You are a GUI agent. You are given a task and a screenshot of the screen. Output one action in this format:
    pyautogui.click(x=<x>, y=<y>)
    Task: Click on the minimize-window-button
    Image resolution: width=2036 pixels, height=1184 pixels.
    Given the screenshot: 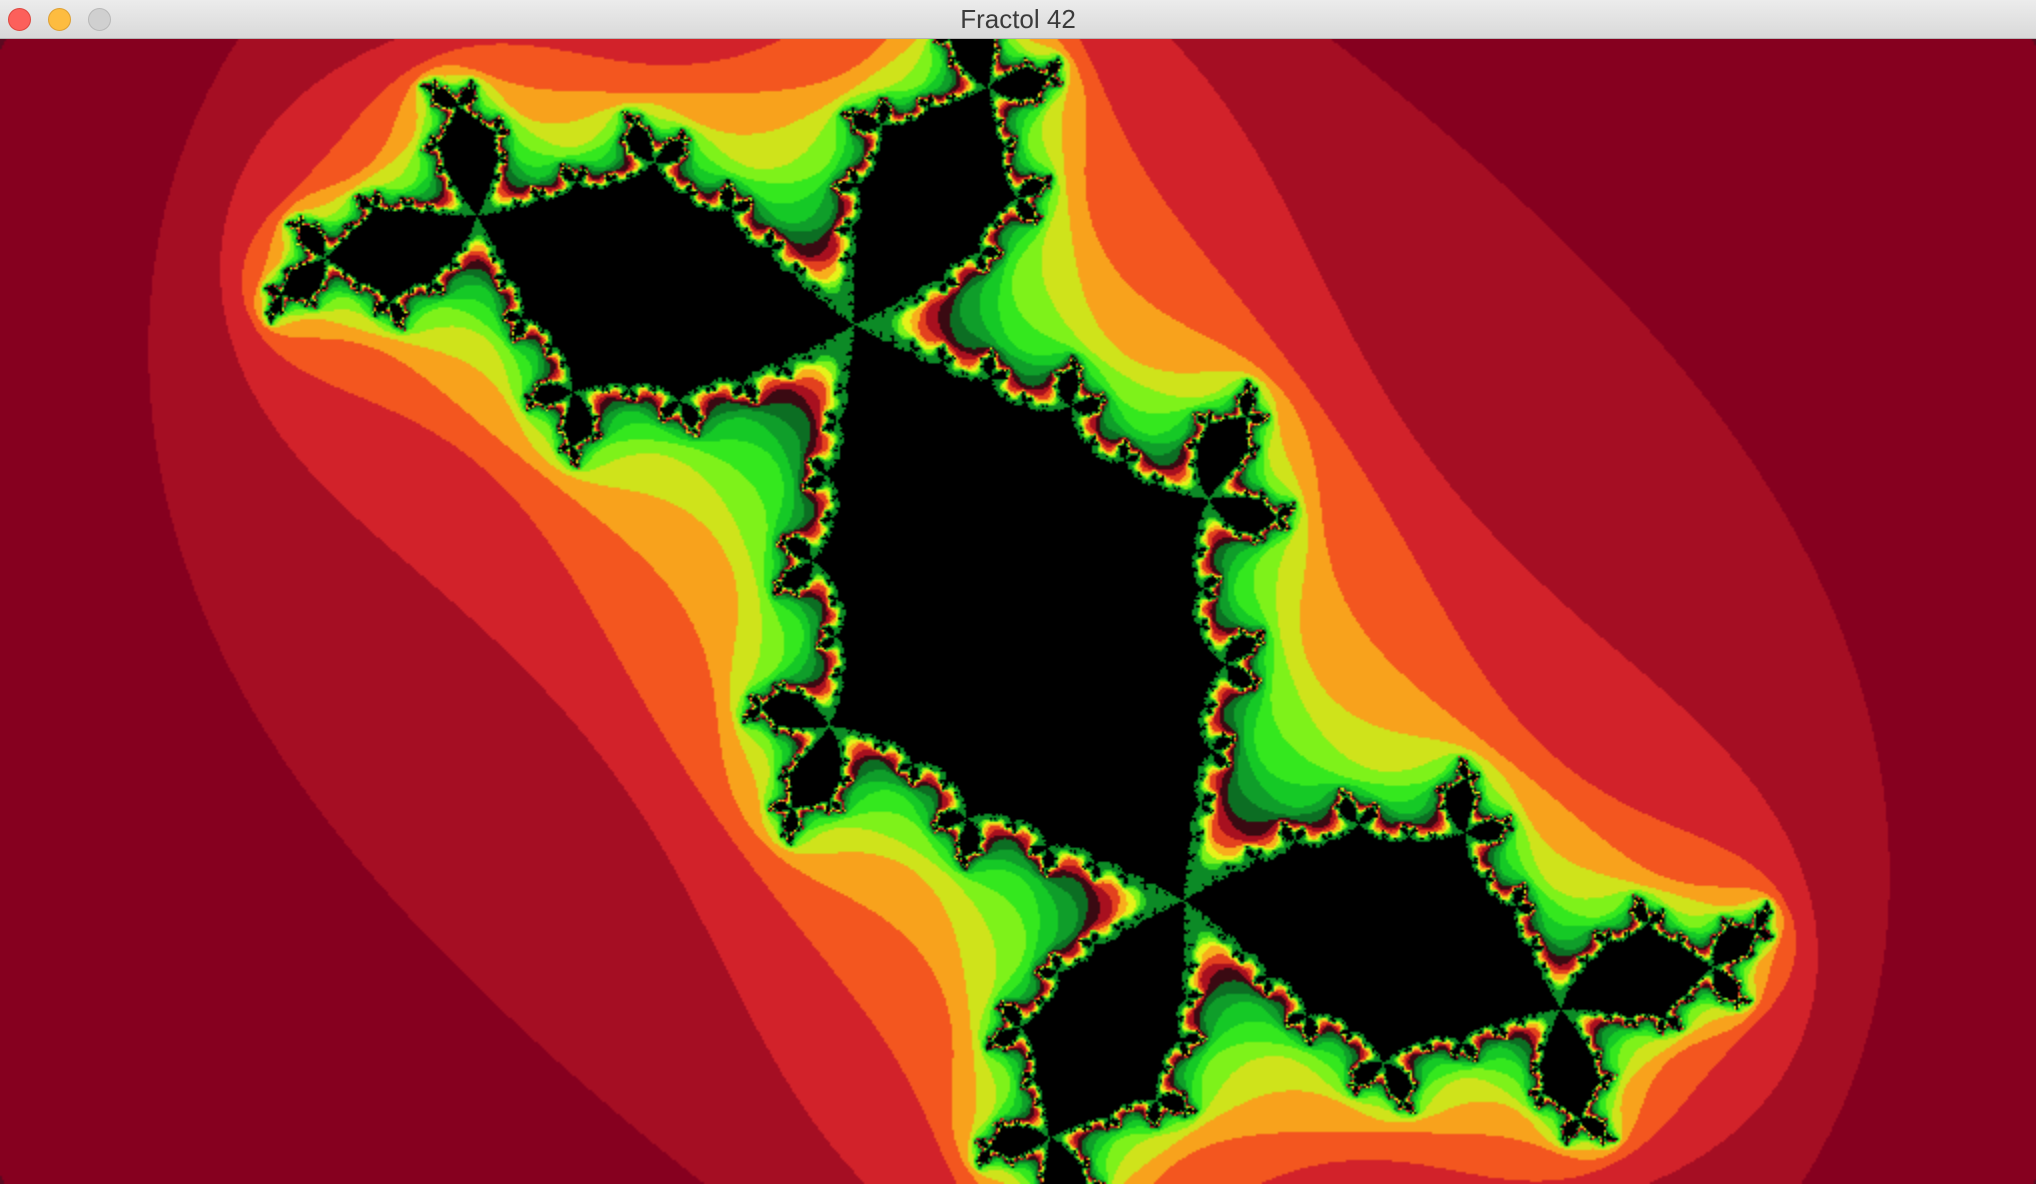 What is the action you would take?
    pyautogui.click(x=59, y=19)
    